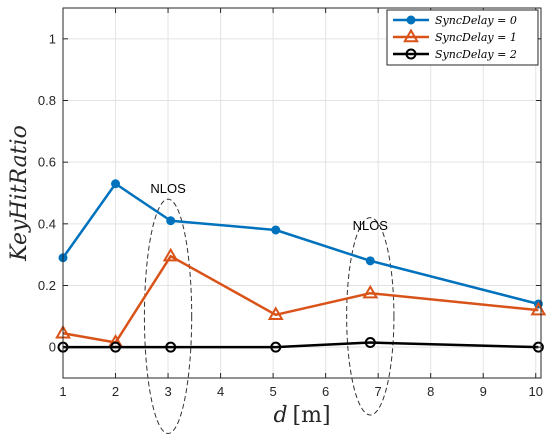 The width and height of the screenshot is (550, 436). Describe the element at coordinates (312, 415) in the screenshot. I see `x-axis-label-unit: [m]` at that location.